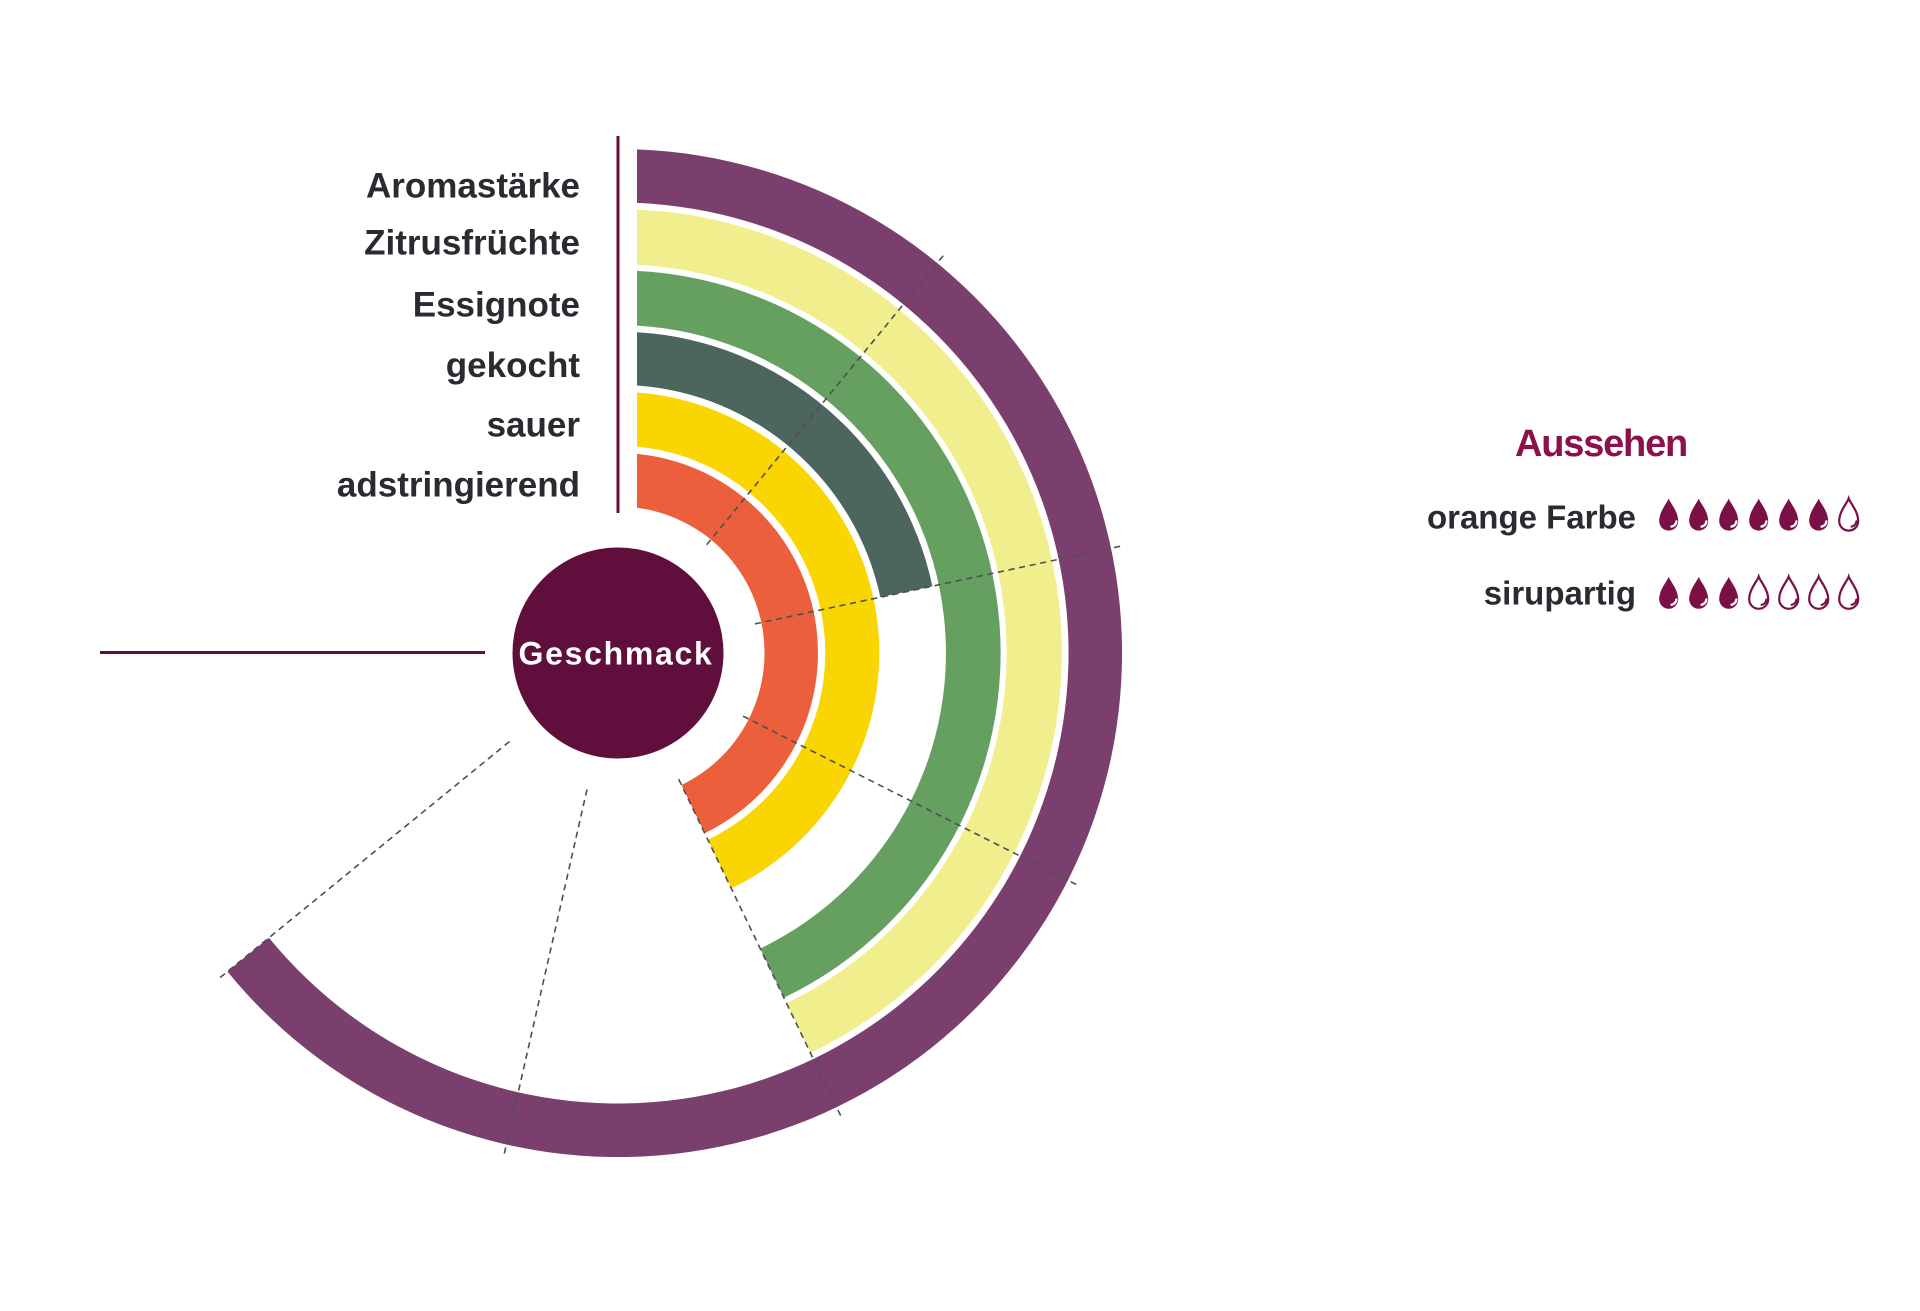 The image size is (1920, 1311). Describe the element at coordinates (458, 484) in the screenshot. I see `svg-text: adstringierend` at that location.